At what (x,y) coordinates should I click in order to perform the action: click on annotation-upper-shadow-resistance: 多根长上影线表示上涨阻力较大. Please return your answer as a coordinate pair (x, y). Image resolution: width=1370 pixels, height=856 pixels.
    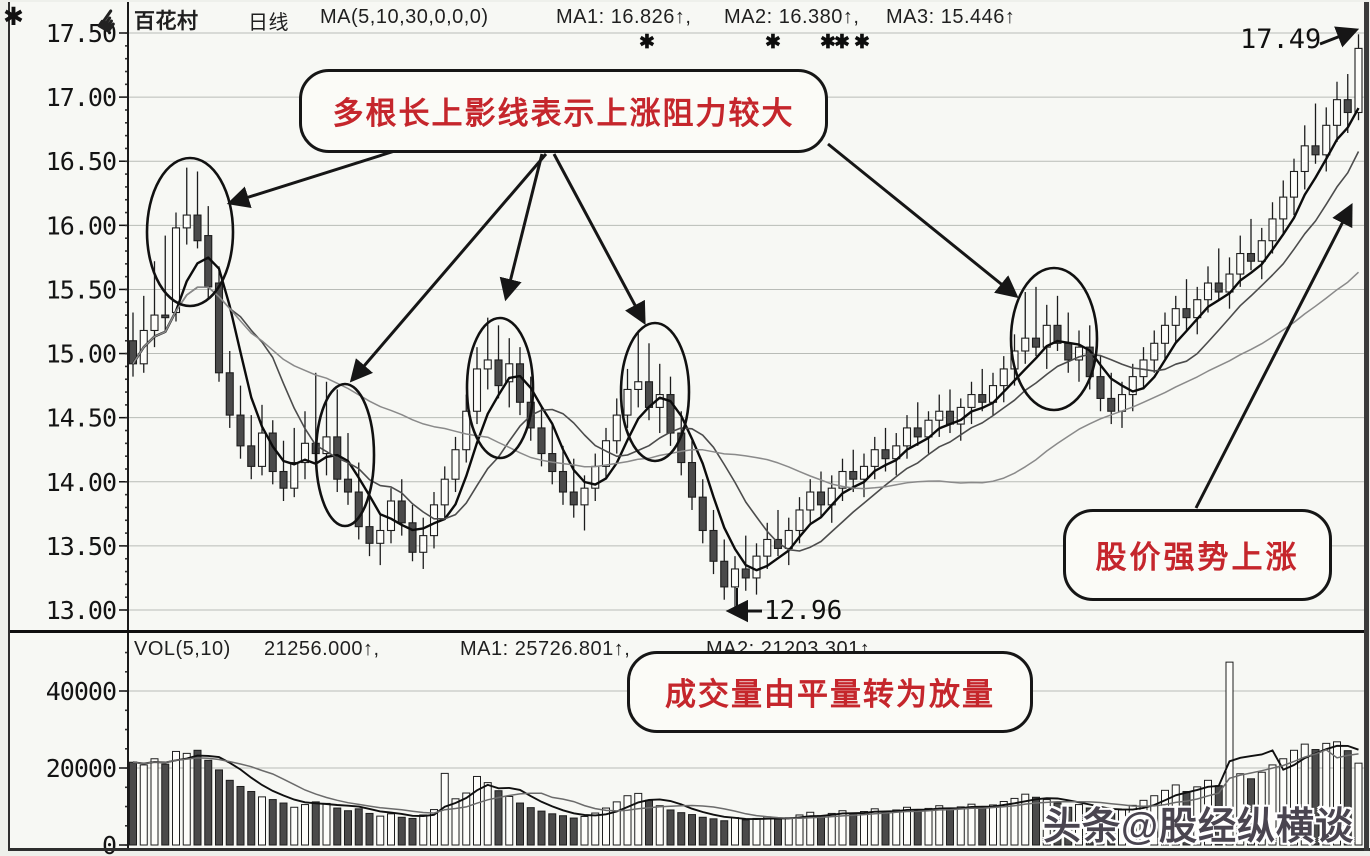
    Looking at the image, I should click on (563, 111).